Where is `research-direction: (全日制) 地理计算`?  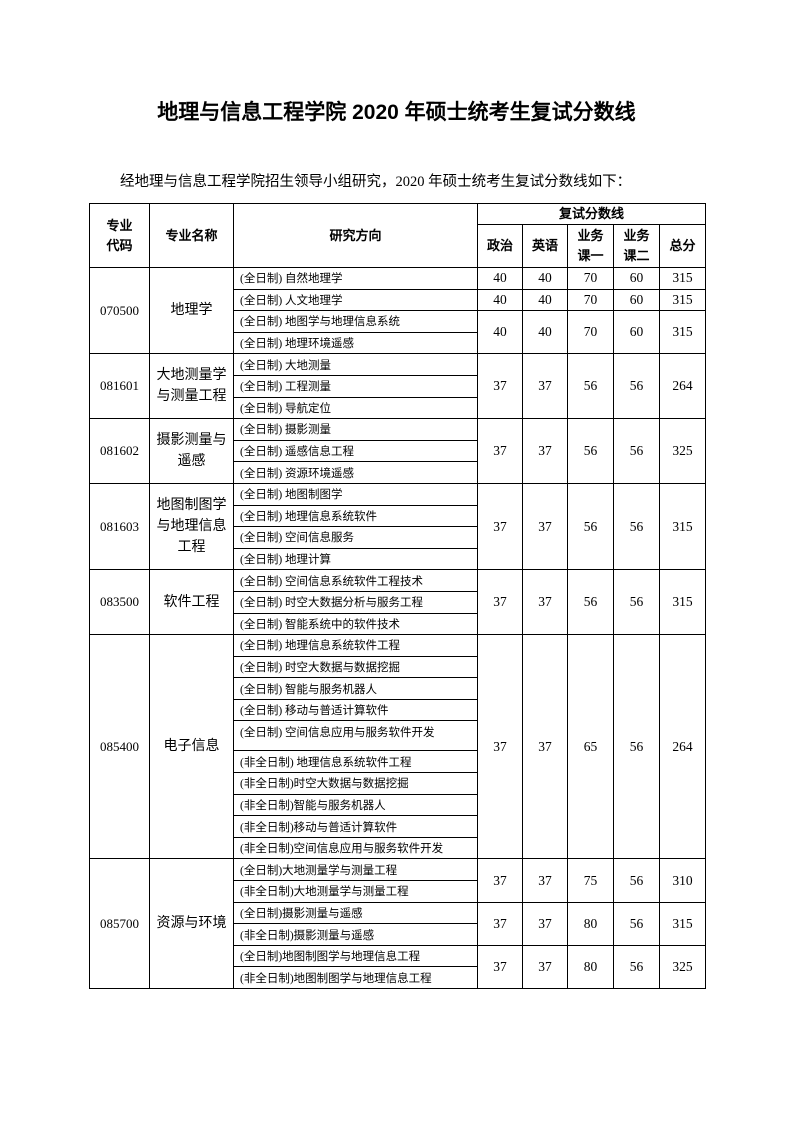
research-direction: (全日制) 地理计算 is located at coordinates (355, 559).